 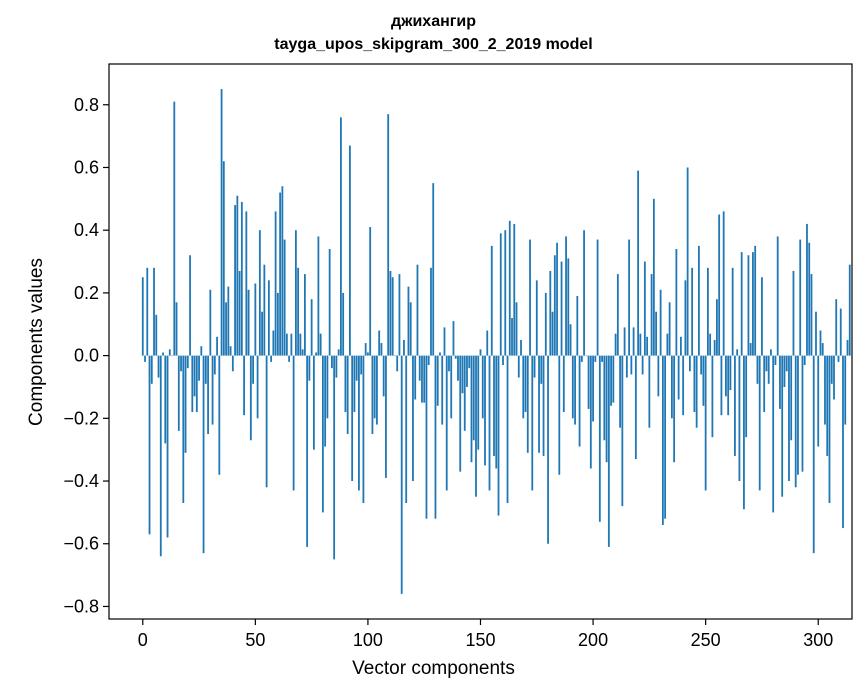 I want to click on chart-title: джихангир, so click(x=433, y=21).